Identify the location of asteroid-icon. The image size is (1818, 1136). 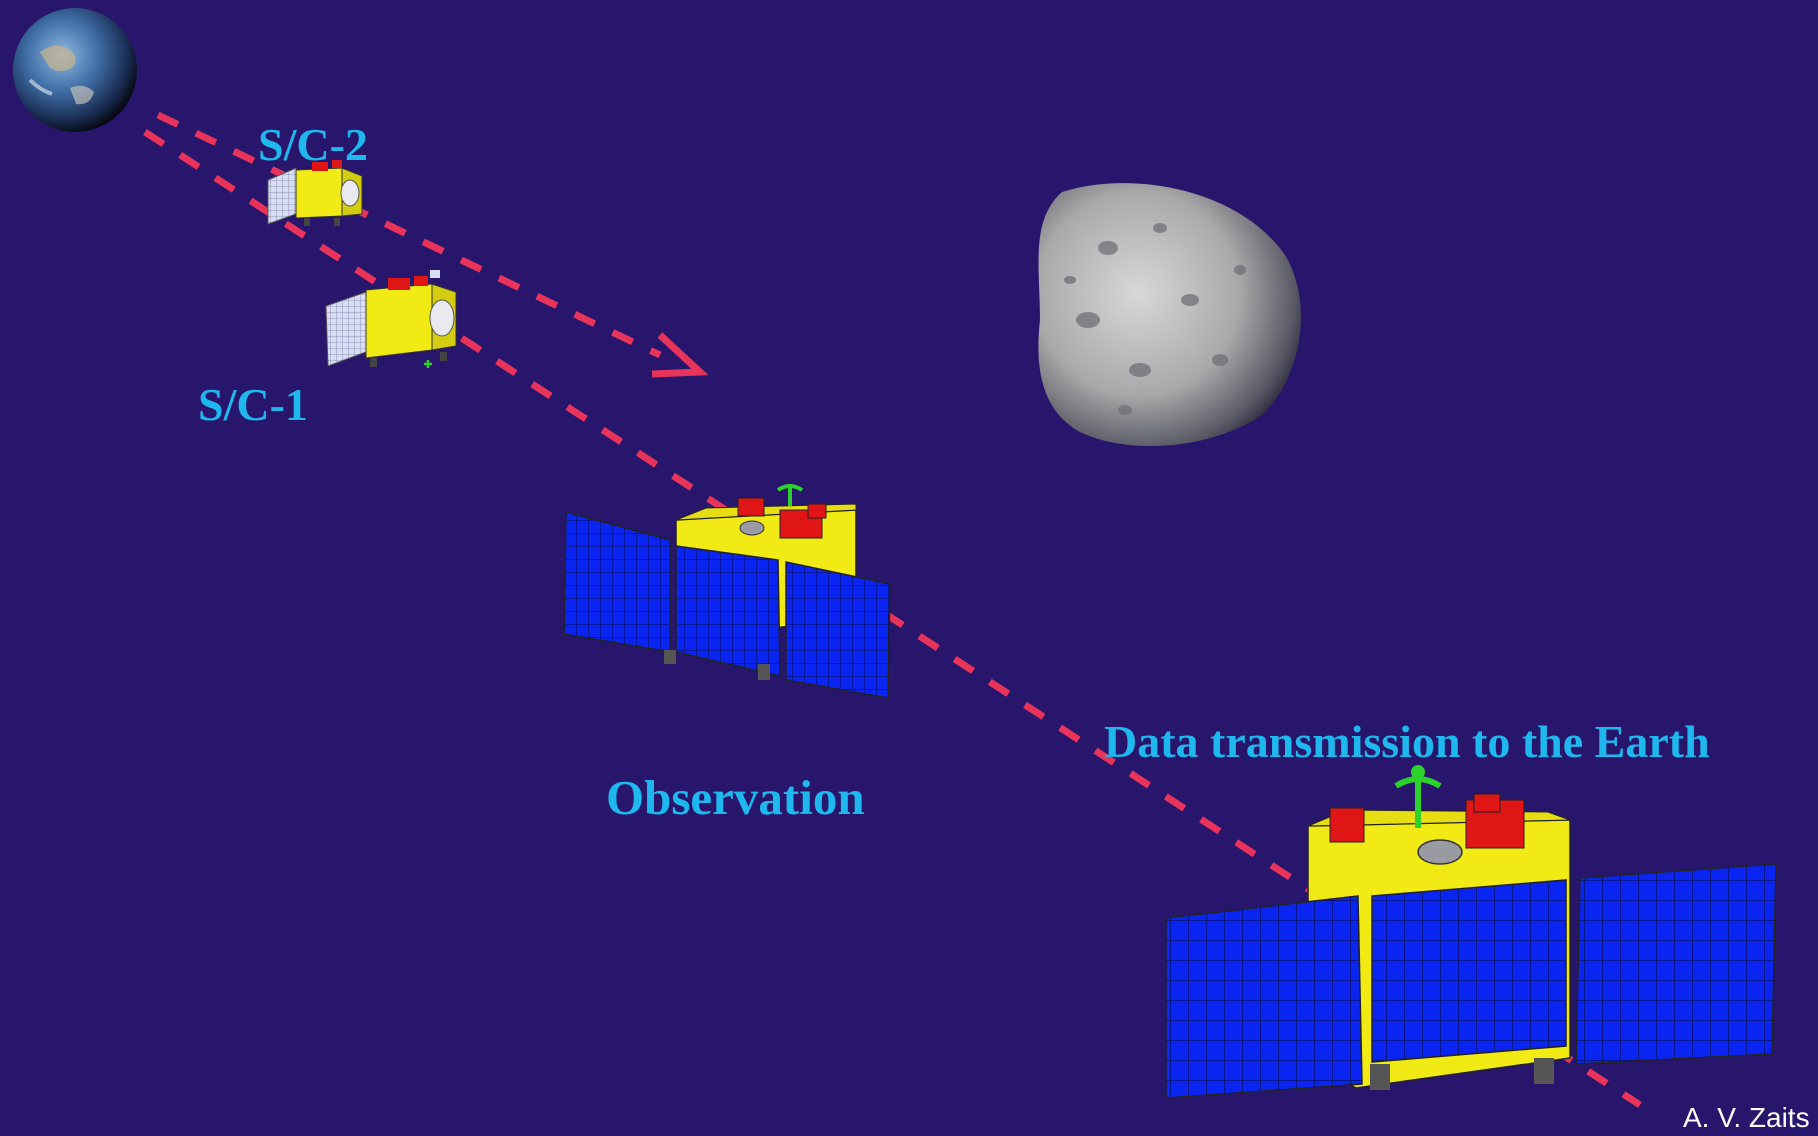
(1169, 315).